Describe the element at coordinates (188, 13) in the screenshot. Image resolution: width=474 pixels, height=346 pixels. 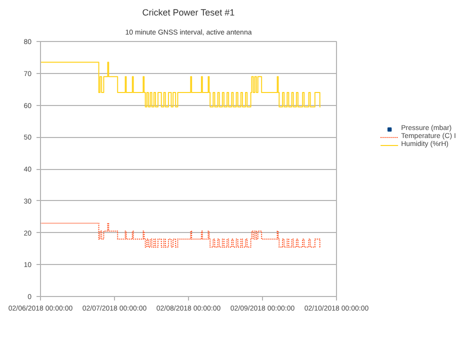
I see `chart-title: Cricket Power Teset #1` at that location.